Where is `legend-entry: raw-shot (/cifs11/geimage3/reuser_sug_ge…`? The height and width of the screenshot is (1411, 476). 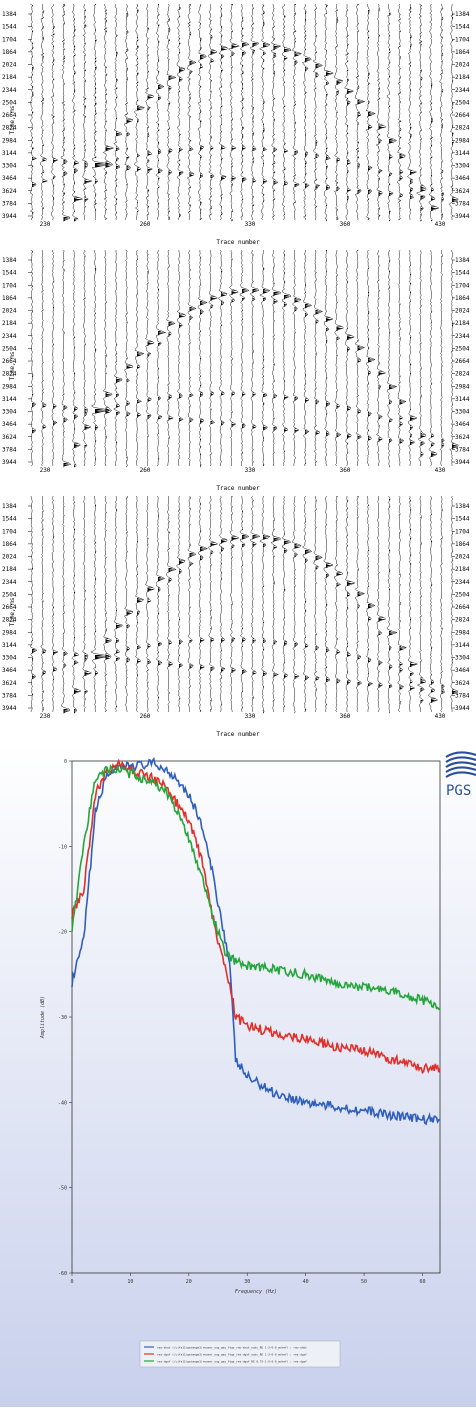 legend-entry: raw-shot (/cifs11/geimage3/reuser_sug_ge… is located at coordinates (232, 1348).